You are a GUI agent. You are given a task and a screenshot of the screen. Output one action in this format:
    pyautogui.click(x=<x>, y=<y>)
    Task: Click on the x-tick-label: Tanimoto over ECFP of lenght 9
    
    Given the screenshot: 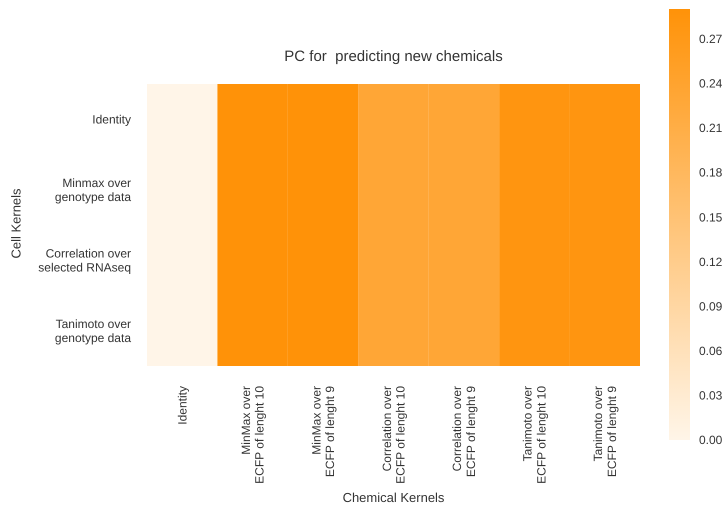 What is the action you would take?
    pyautogui.click(x=605, y=432)
    